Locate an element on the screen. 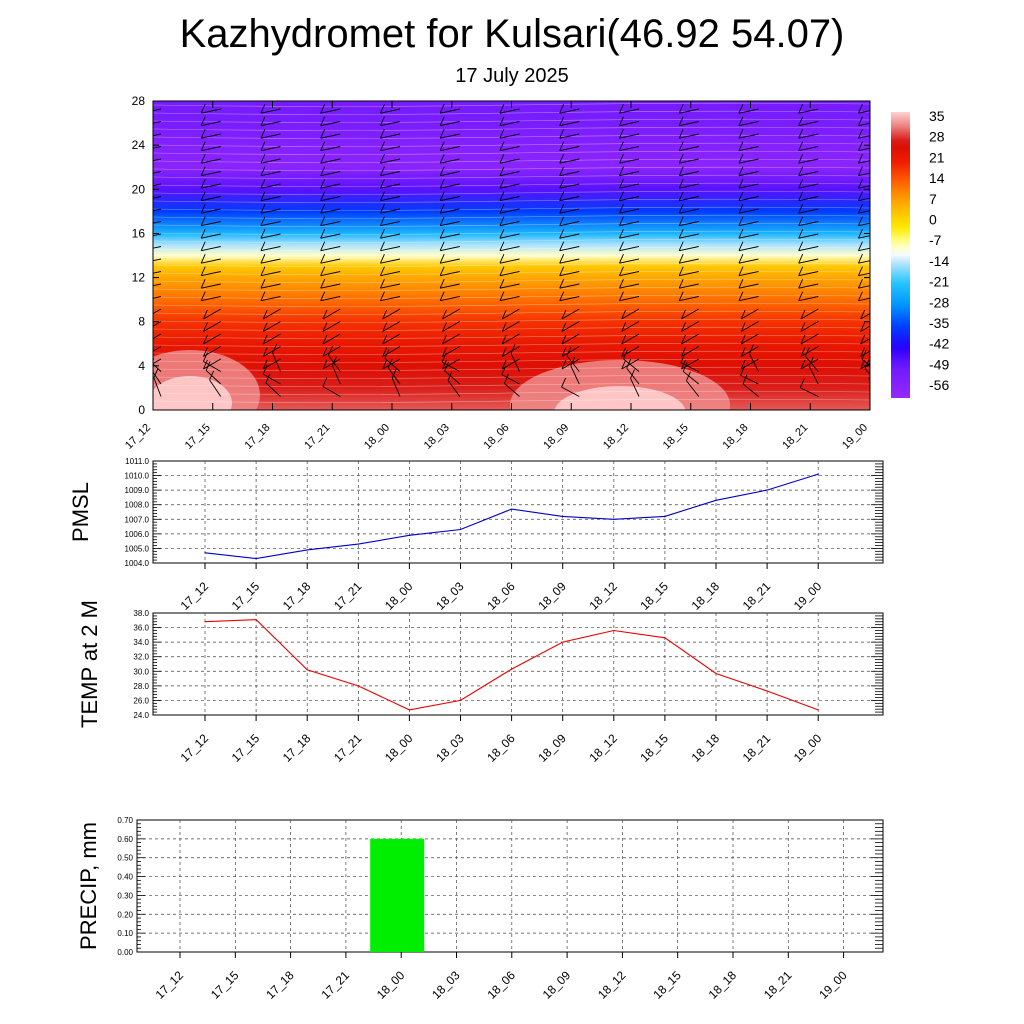  x-tick-label: 17_21 is located at coordinates (348, 748).